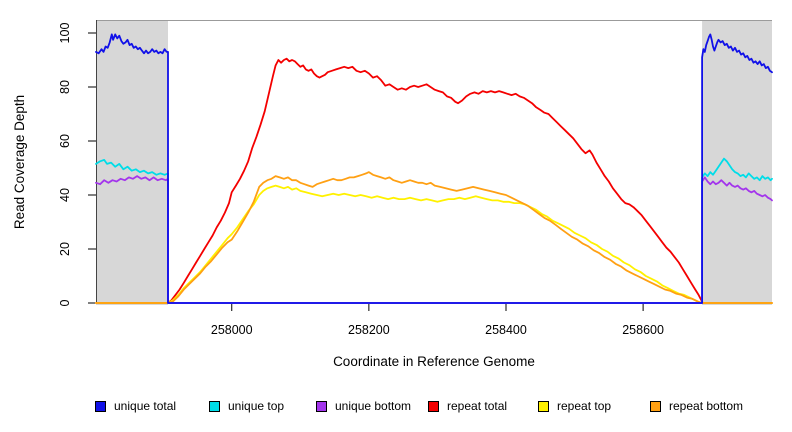  I want to click on x-tick-label: 258600, so click(643, 330).